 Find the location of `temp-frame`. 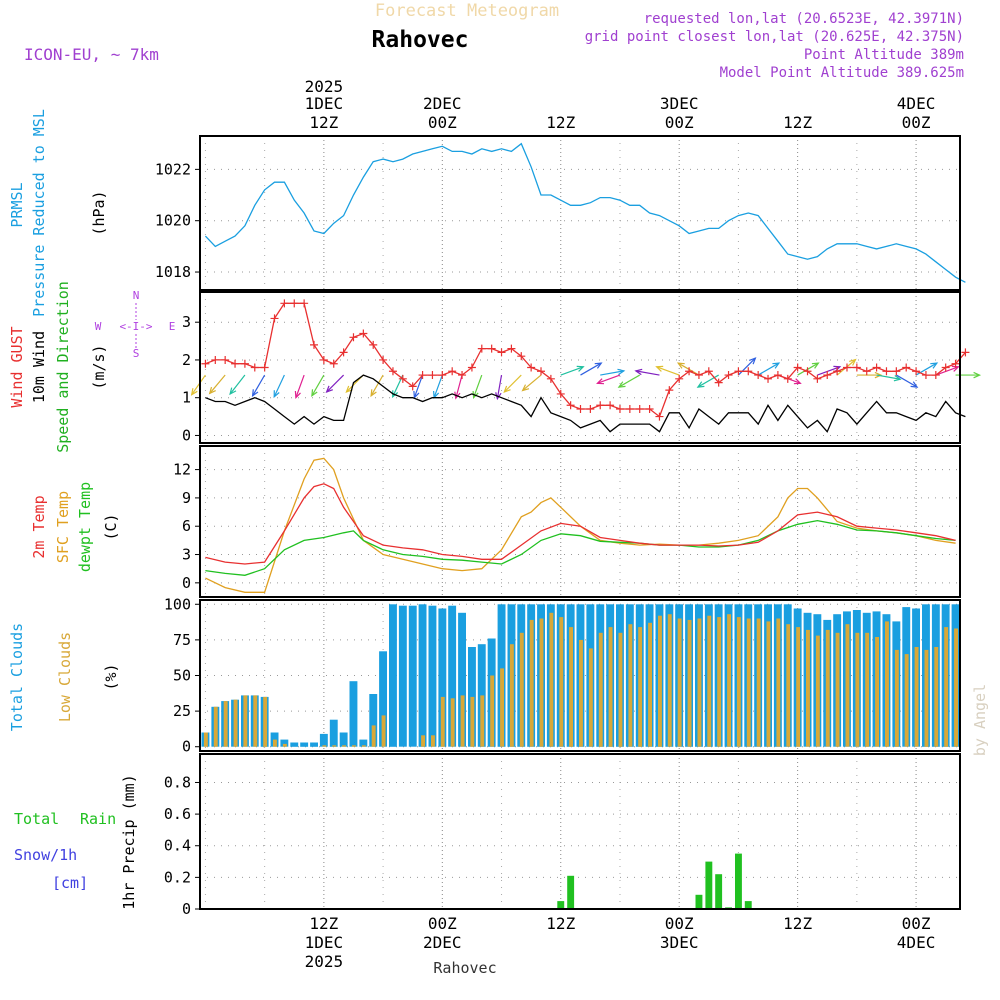

temp-frame is located at coordinates (580, 521).